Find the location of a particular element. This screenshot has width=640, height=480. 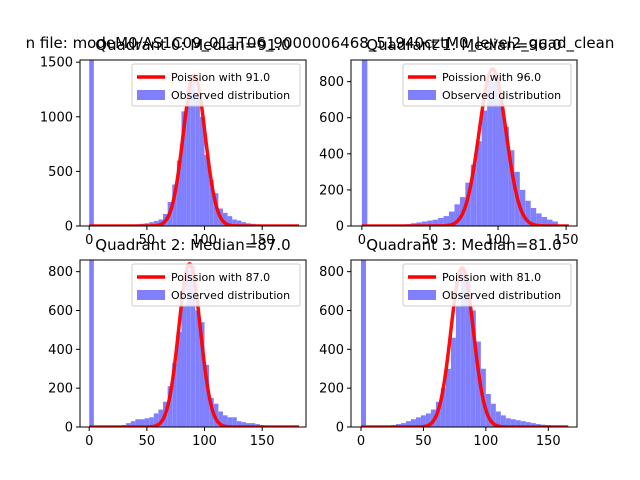

y-tick-label: 500 is located at coordinates (60, 172).